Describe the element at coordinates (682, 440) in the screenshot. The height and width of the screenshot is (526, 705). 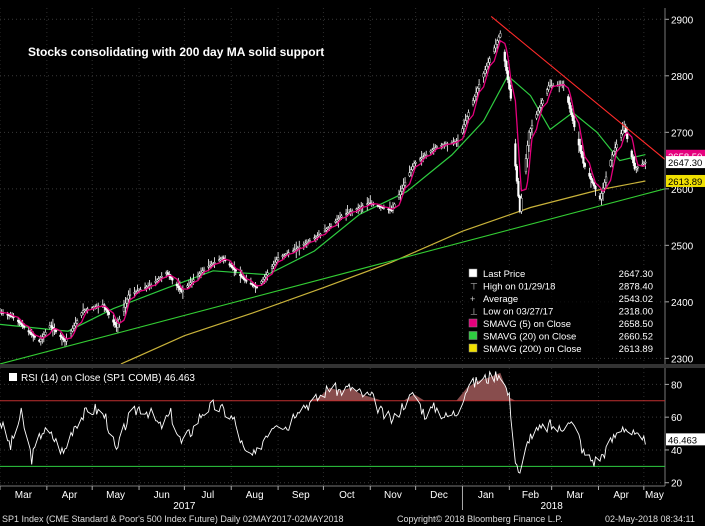
I see `rsi-value-label: 46.463` at that location.